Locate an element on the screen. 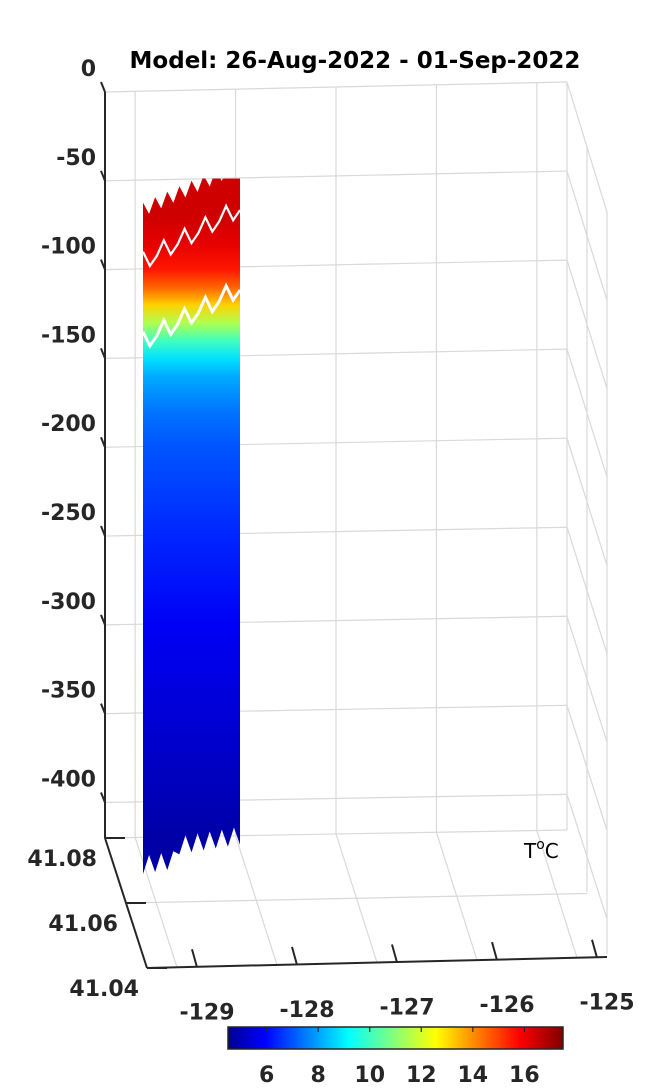  grid-line-y is located at coordinates (356, 898).